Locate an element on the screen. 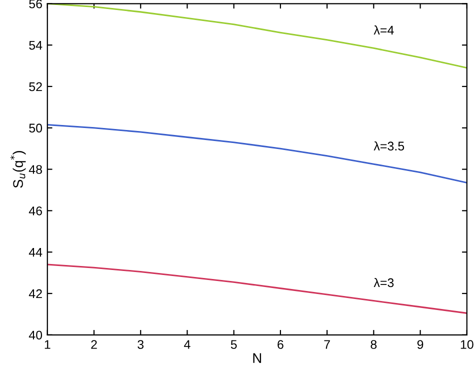 The height and width of the screenshot is (366, 474). y-axis-title: S$_{u}$(q$^{*}$) is located at coordinates (18, 169).